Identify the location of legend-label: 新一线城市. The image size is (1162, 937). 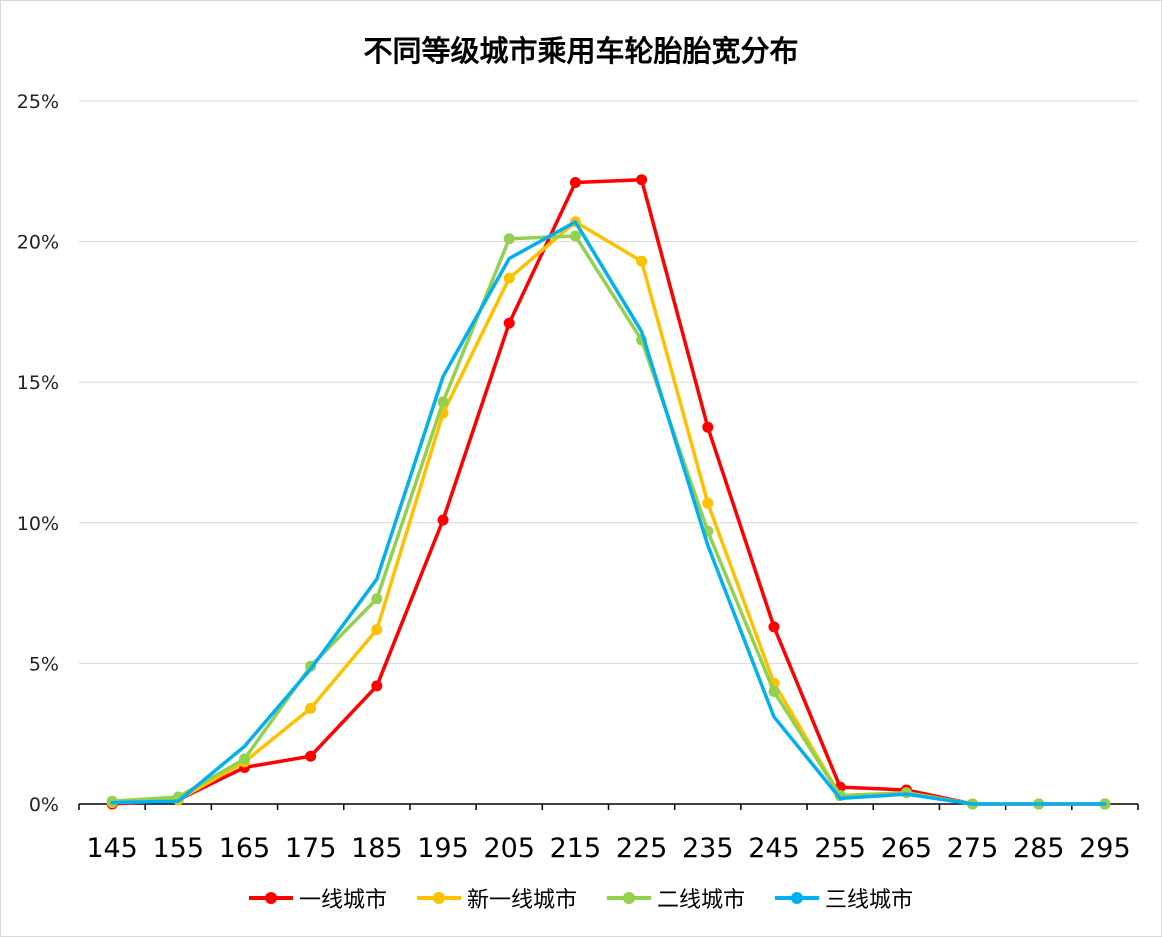
(521, 900).